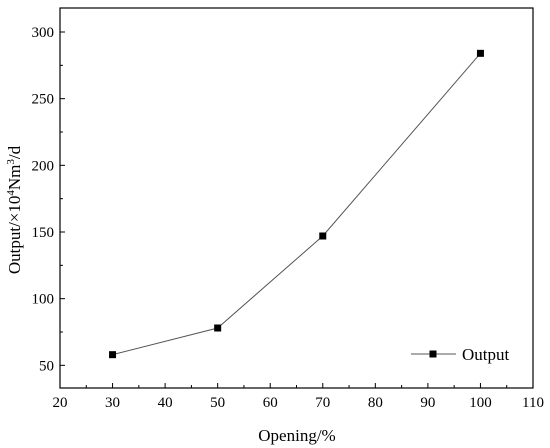 This screenshot has width=550, height=448. I want to click on x-tick-label: 50, so click(217, 403).